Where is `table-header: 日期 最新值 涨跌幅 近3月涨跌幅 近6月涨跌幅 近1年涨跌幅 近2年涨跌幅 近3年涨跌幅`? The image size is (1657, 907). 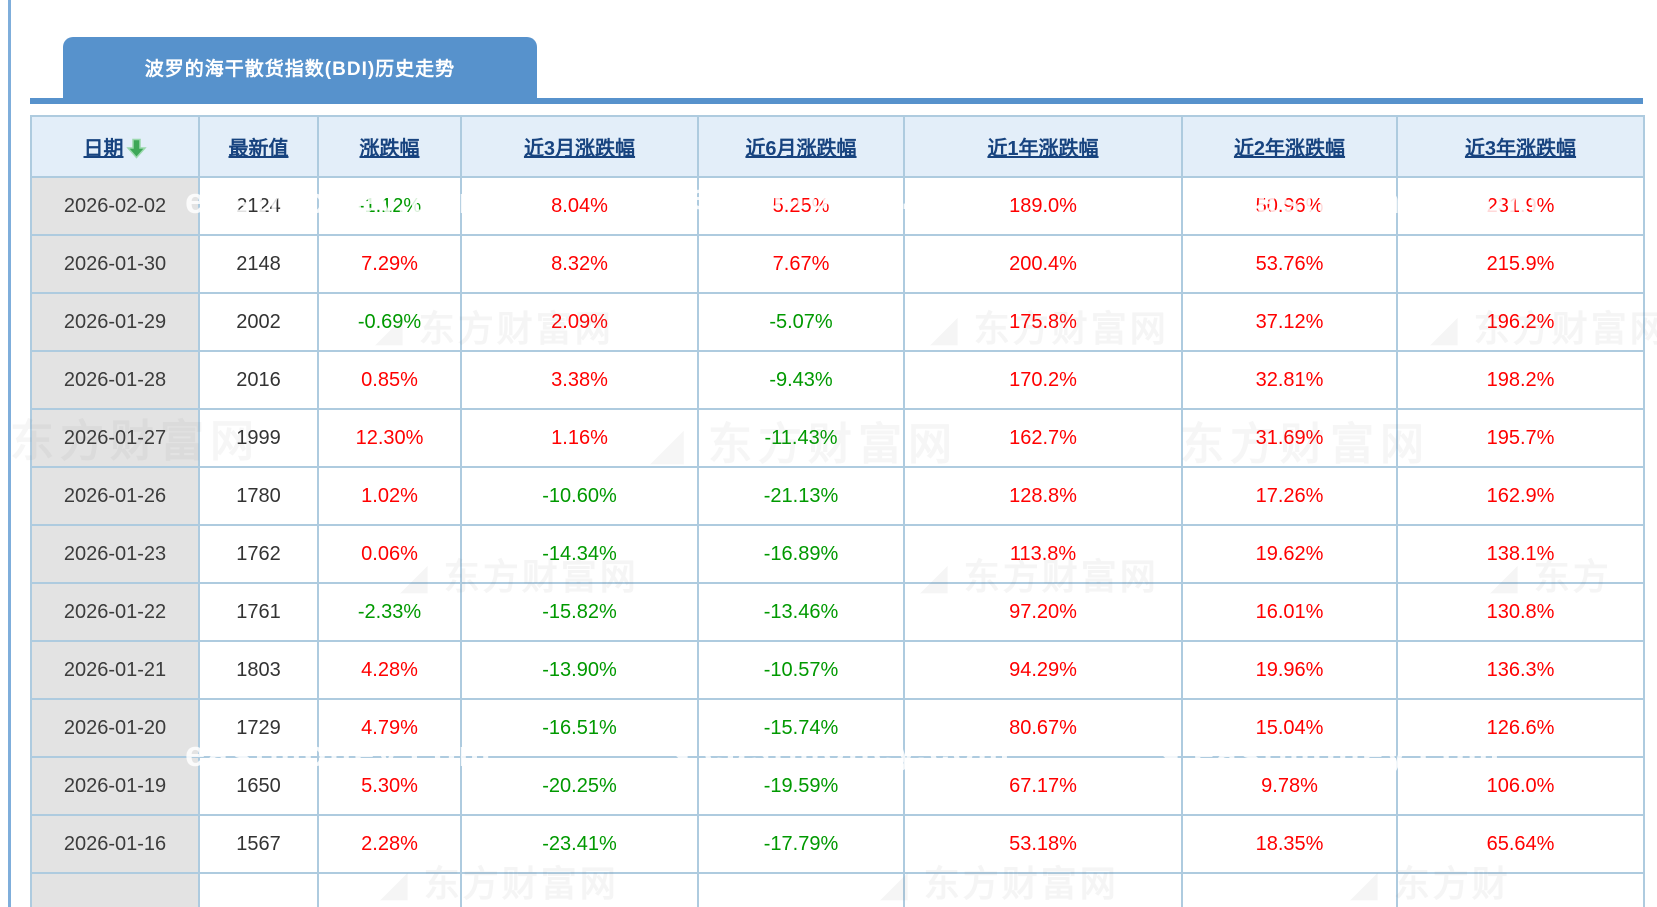 table-header: 日期 最新值 涨跌幅 近3月涨跌幅 近6月涨跌幅 近1年涨跌幅 近2年涨跌幅 近3年涨跌幅 is located at coordinates (837, 146).